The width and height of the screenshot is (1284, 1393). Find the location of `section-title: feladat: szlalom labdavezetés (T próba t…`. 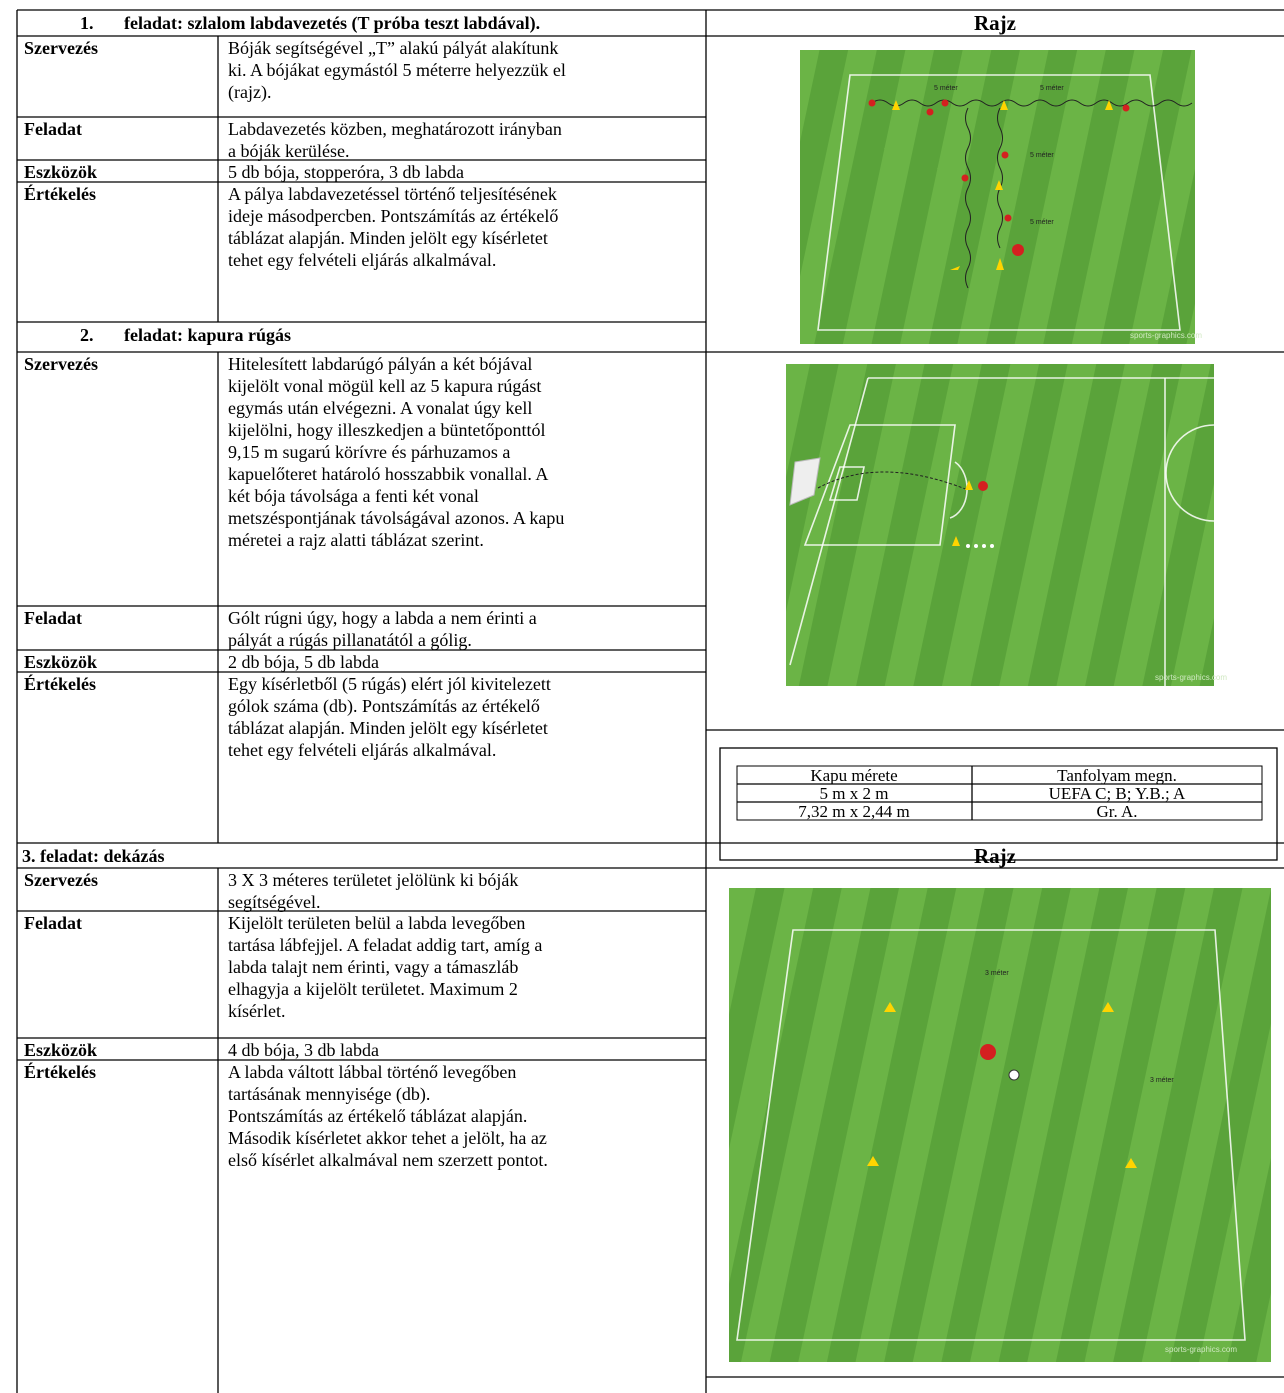

section-title: feladat: szlalom labdavezetés (T próba t… is located at coordinates (332, 23).